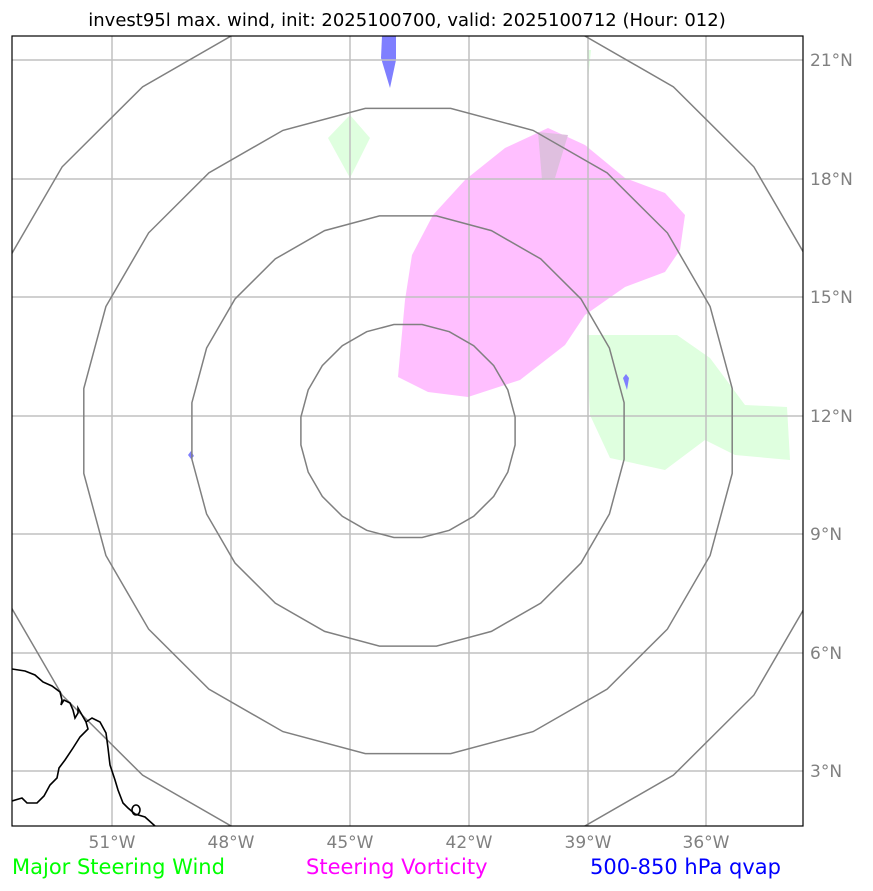 This screenshot has height=891, width=873. Describe the element at coordinates (409, 843) in the screenshot. I see `lon-tick-labels: 51°W 48°W 45°W 42°W 39°W 36°W` at that location.